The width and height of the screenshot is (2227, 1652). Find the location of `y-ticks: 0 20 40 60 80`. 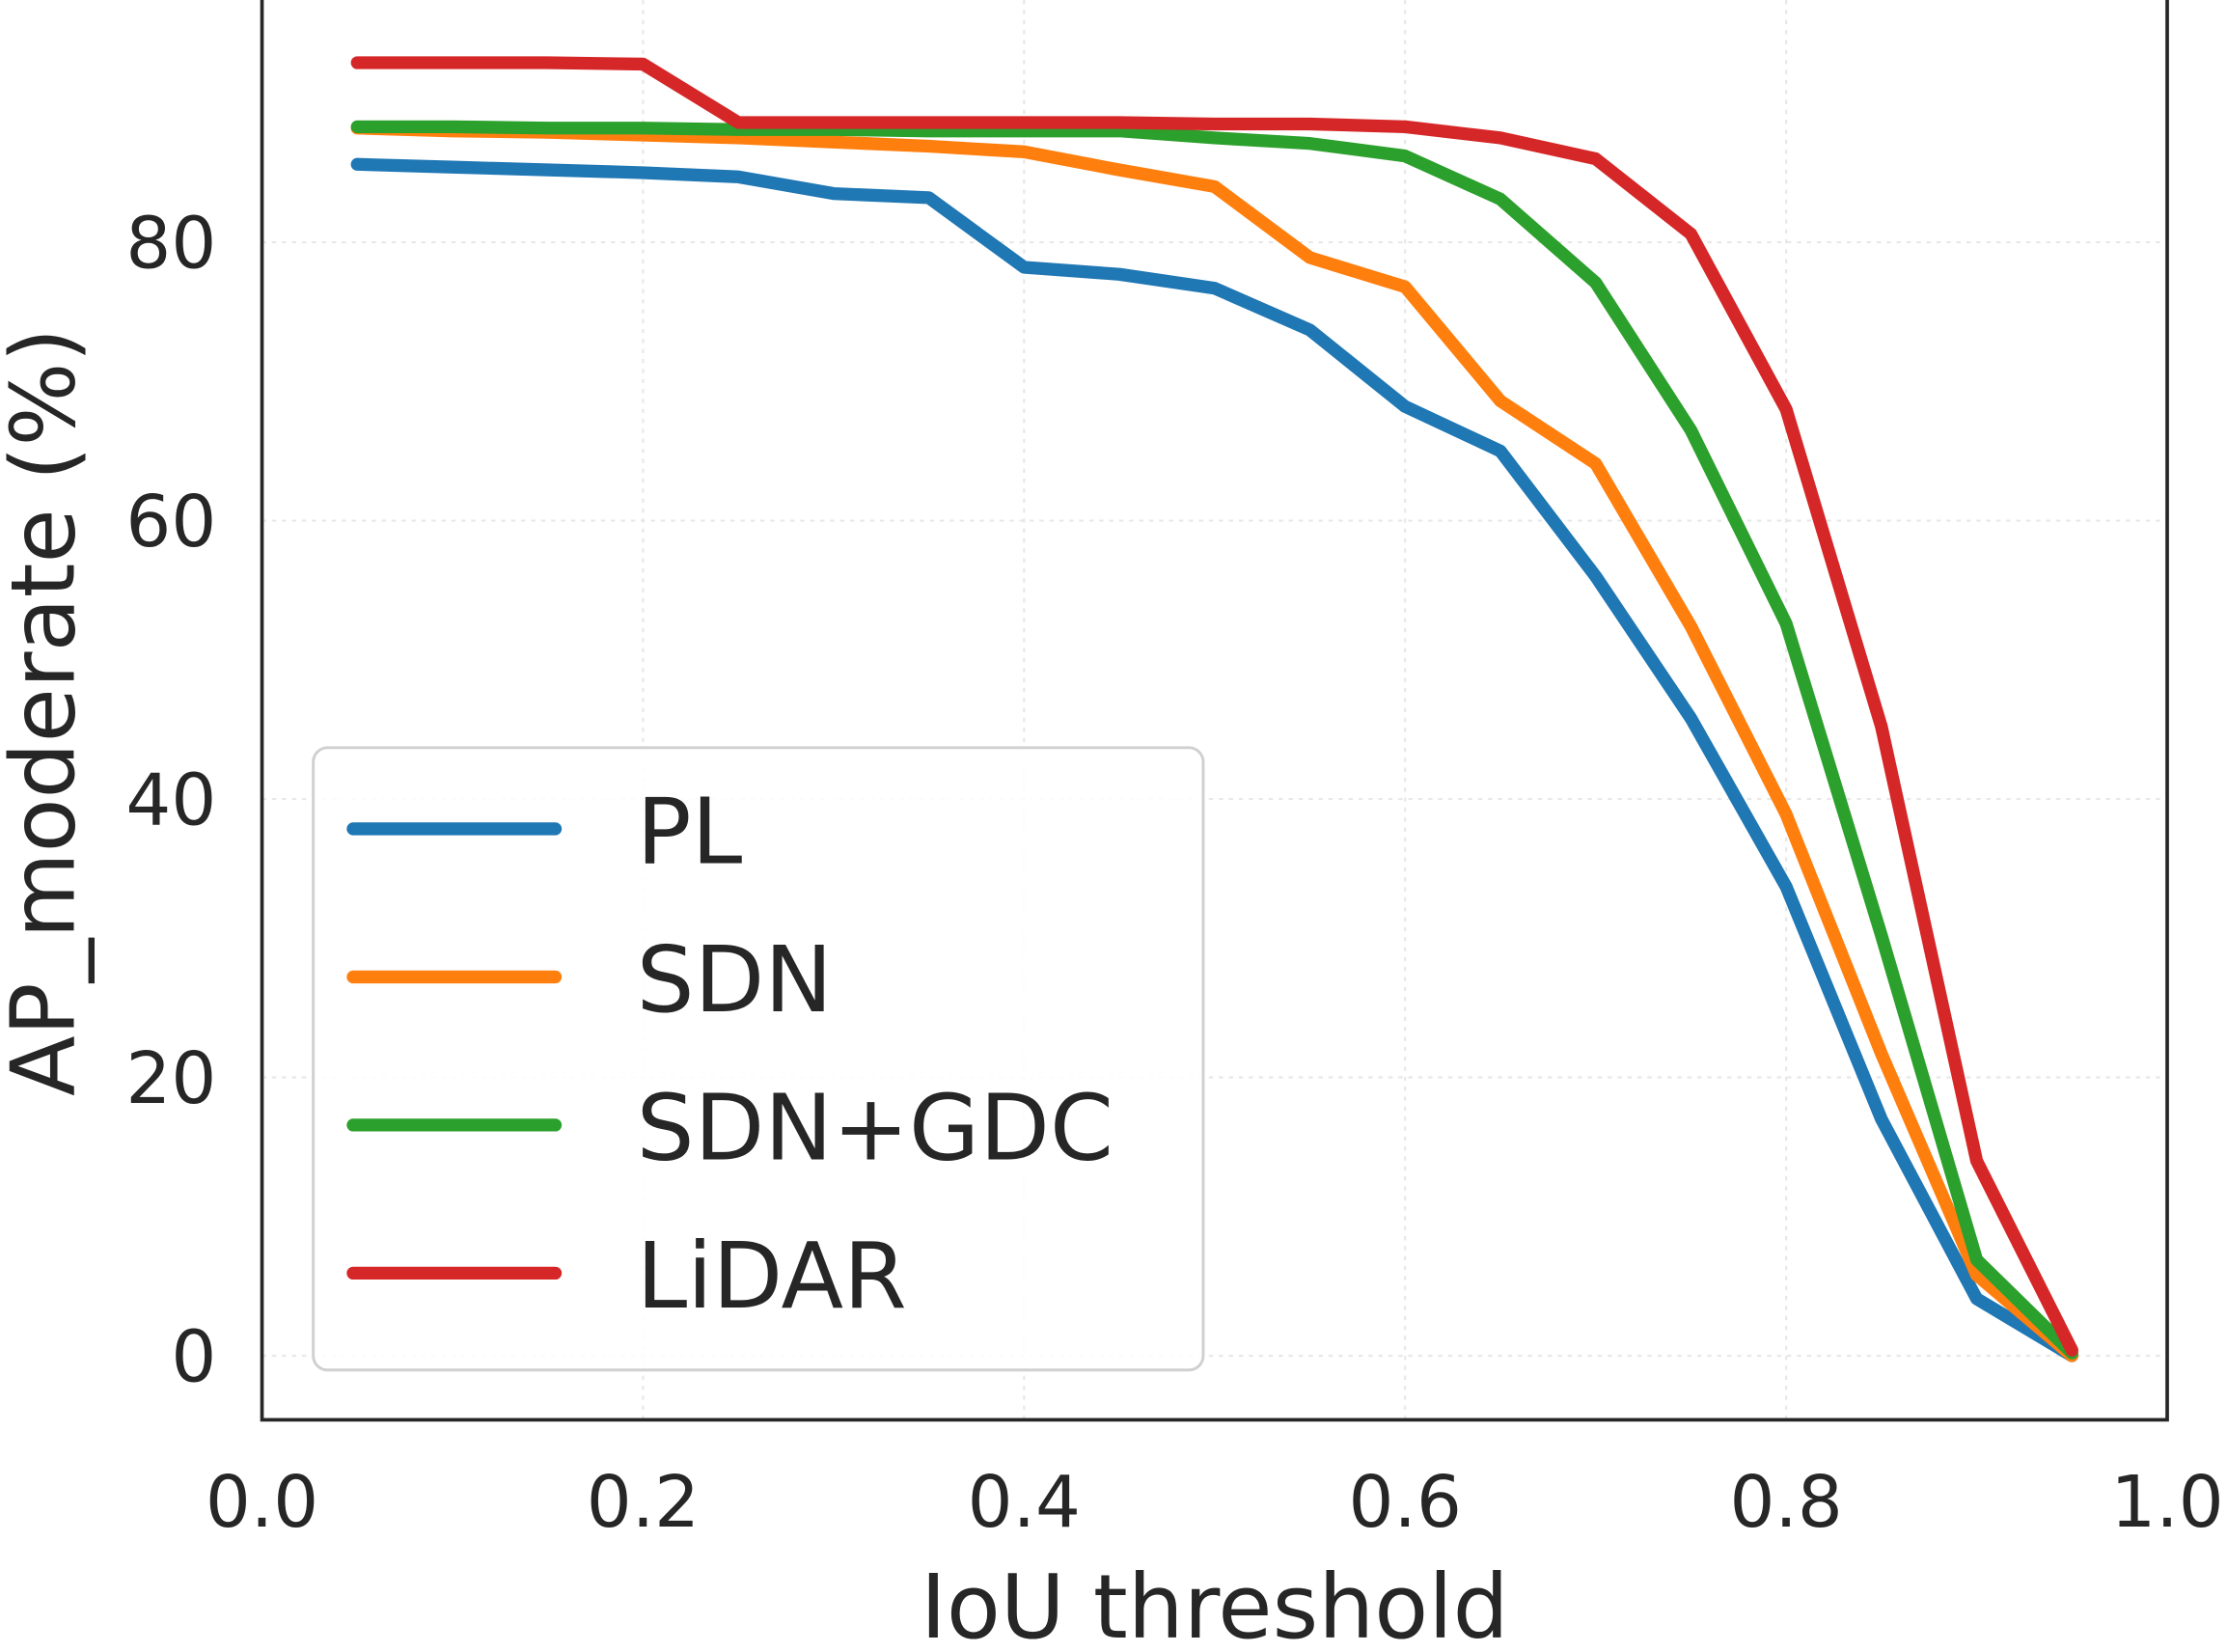

y-ticks: 0 20 40 60 80 is located at coordinates (170, 801).